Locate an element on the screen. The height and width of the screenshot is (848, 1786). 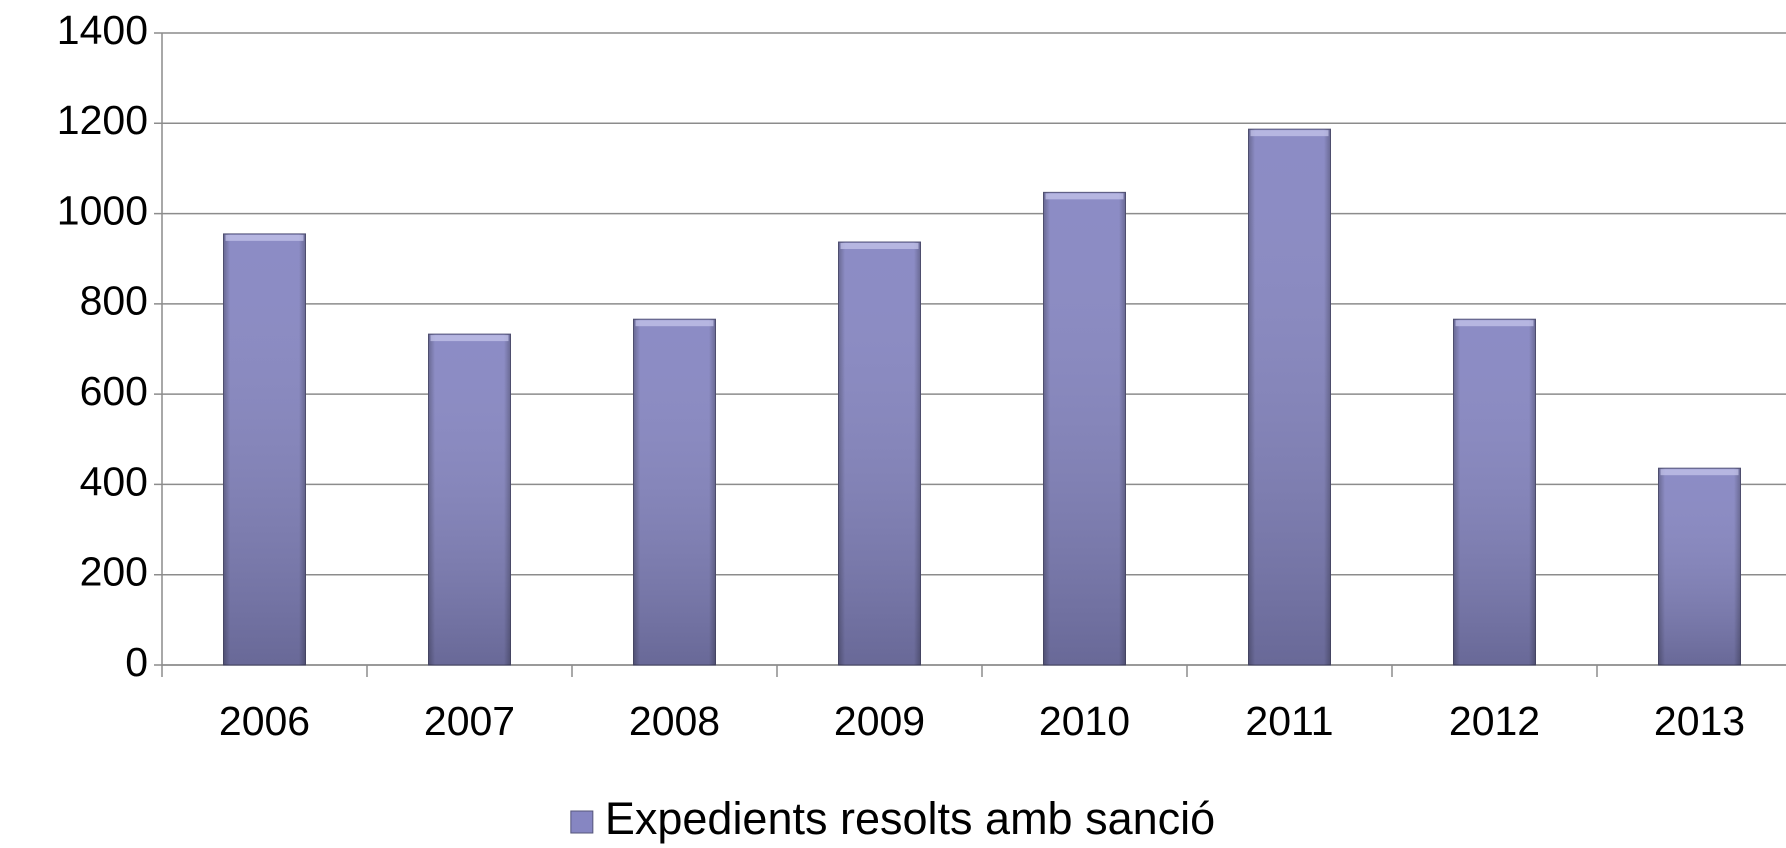
legend-label: Expedients resolts amb sanció is located at coordinates (910, 818).